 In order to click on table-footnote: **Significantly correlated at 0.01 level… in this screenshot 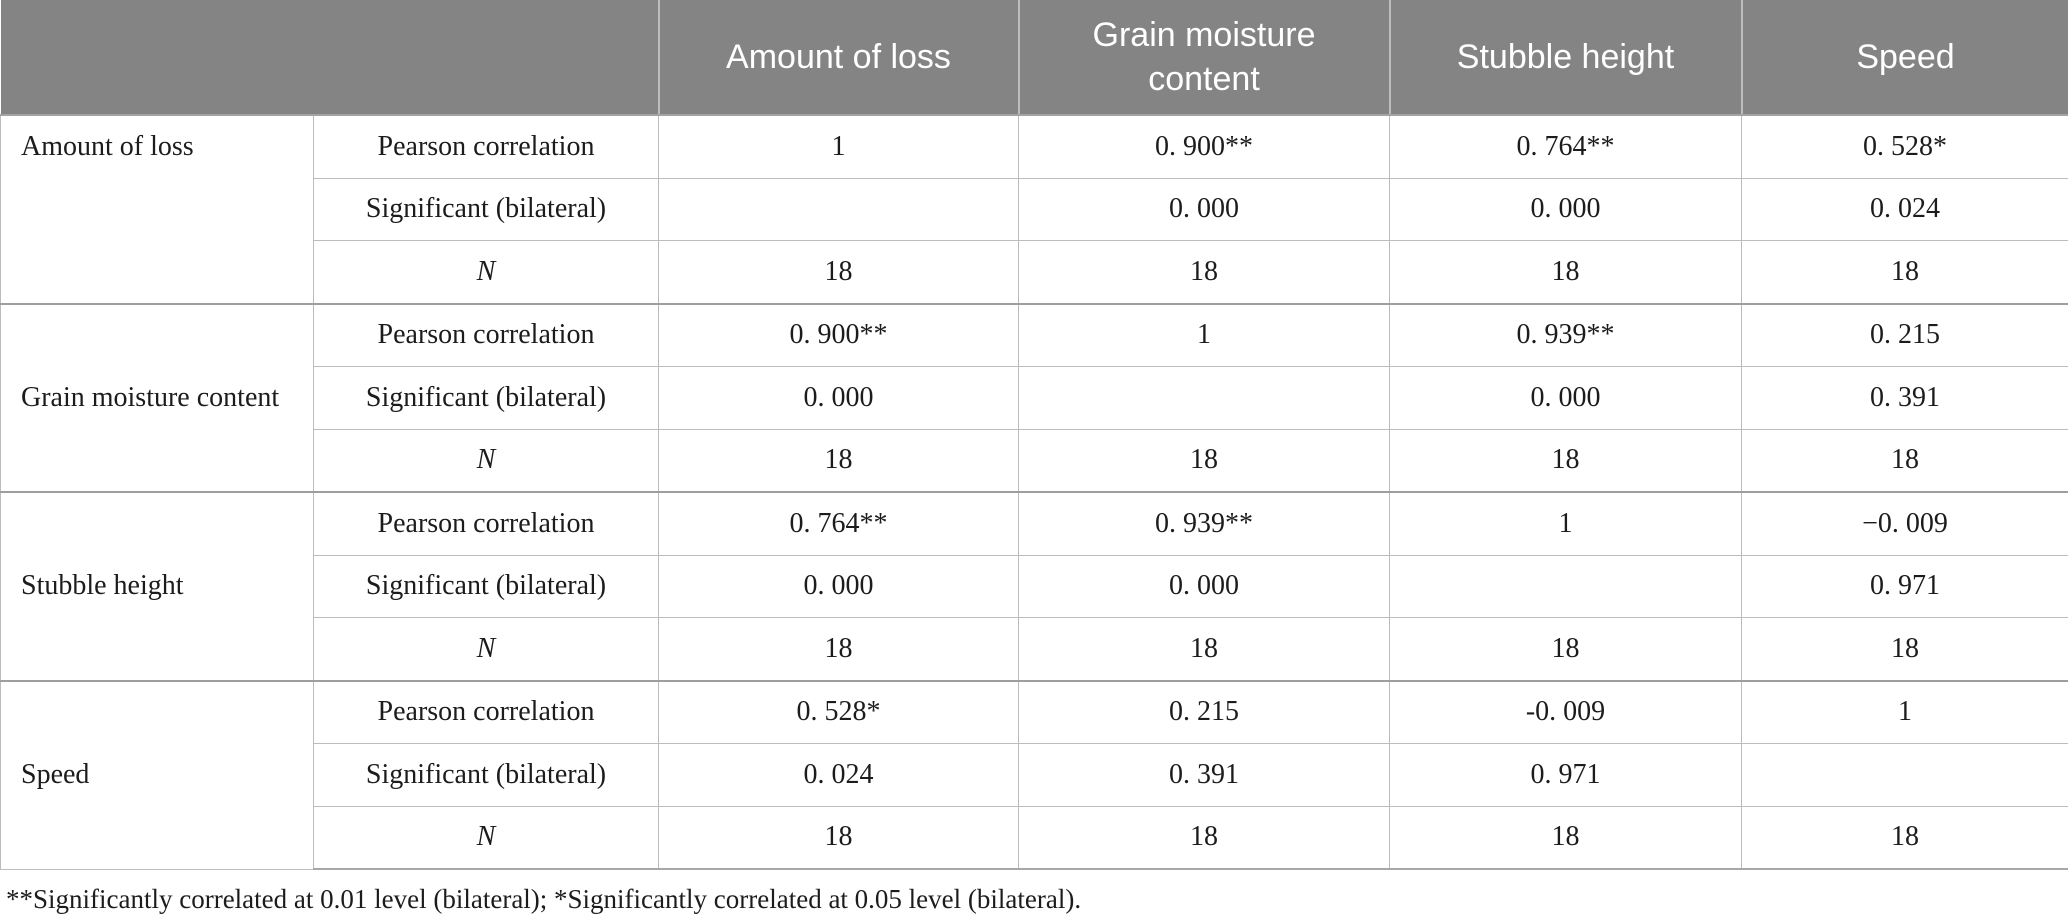, I will do `click(1034, 892)`.